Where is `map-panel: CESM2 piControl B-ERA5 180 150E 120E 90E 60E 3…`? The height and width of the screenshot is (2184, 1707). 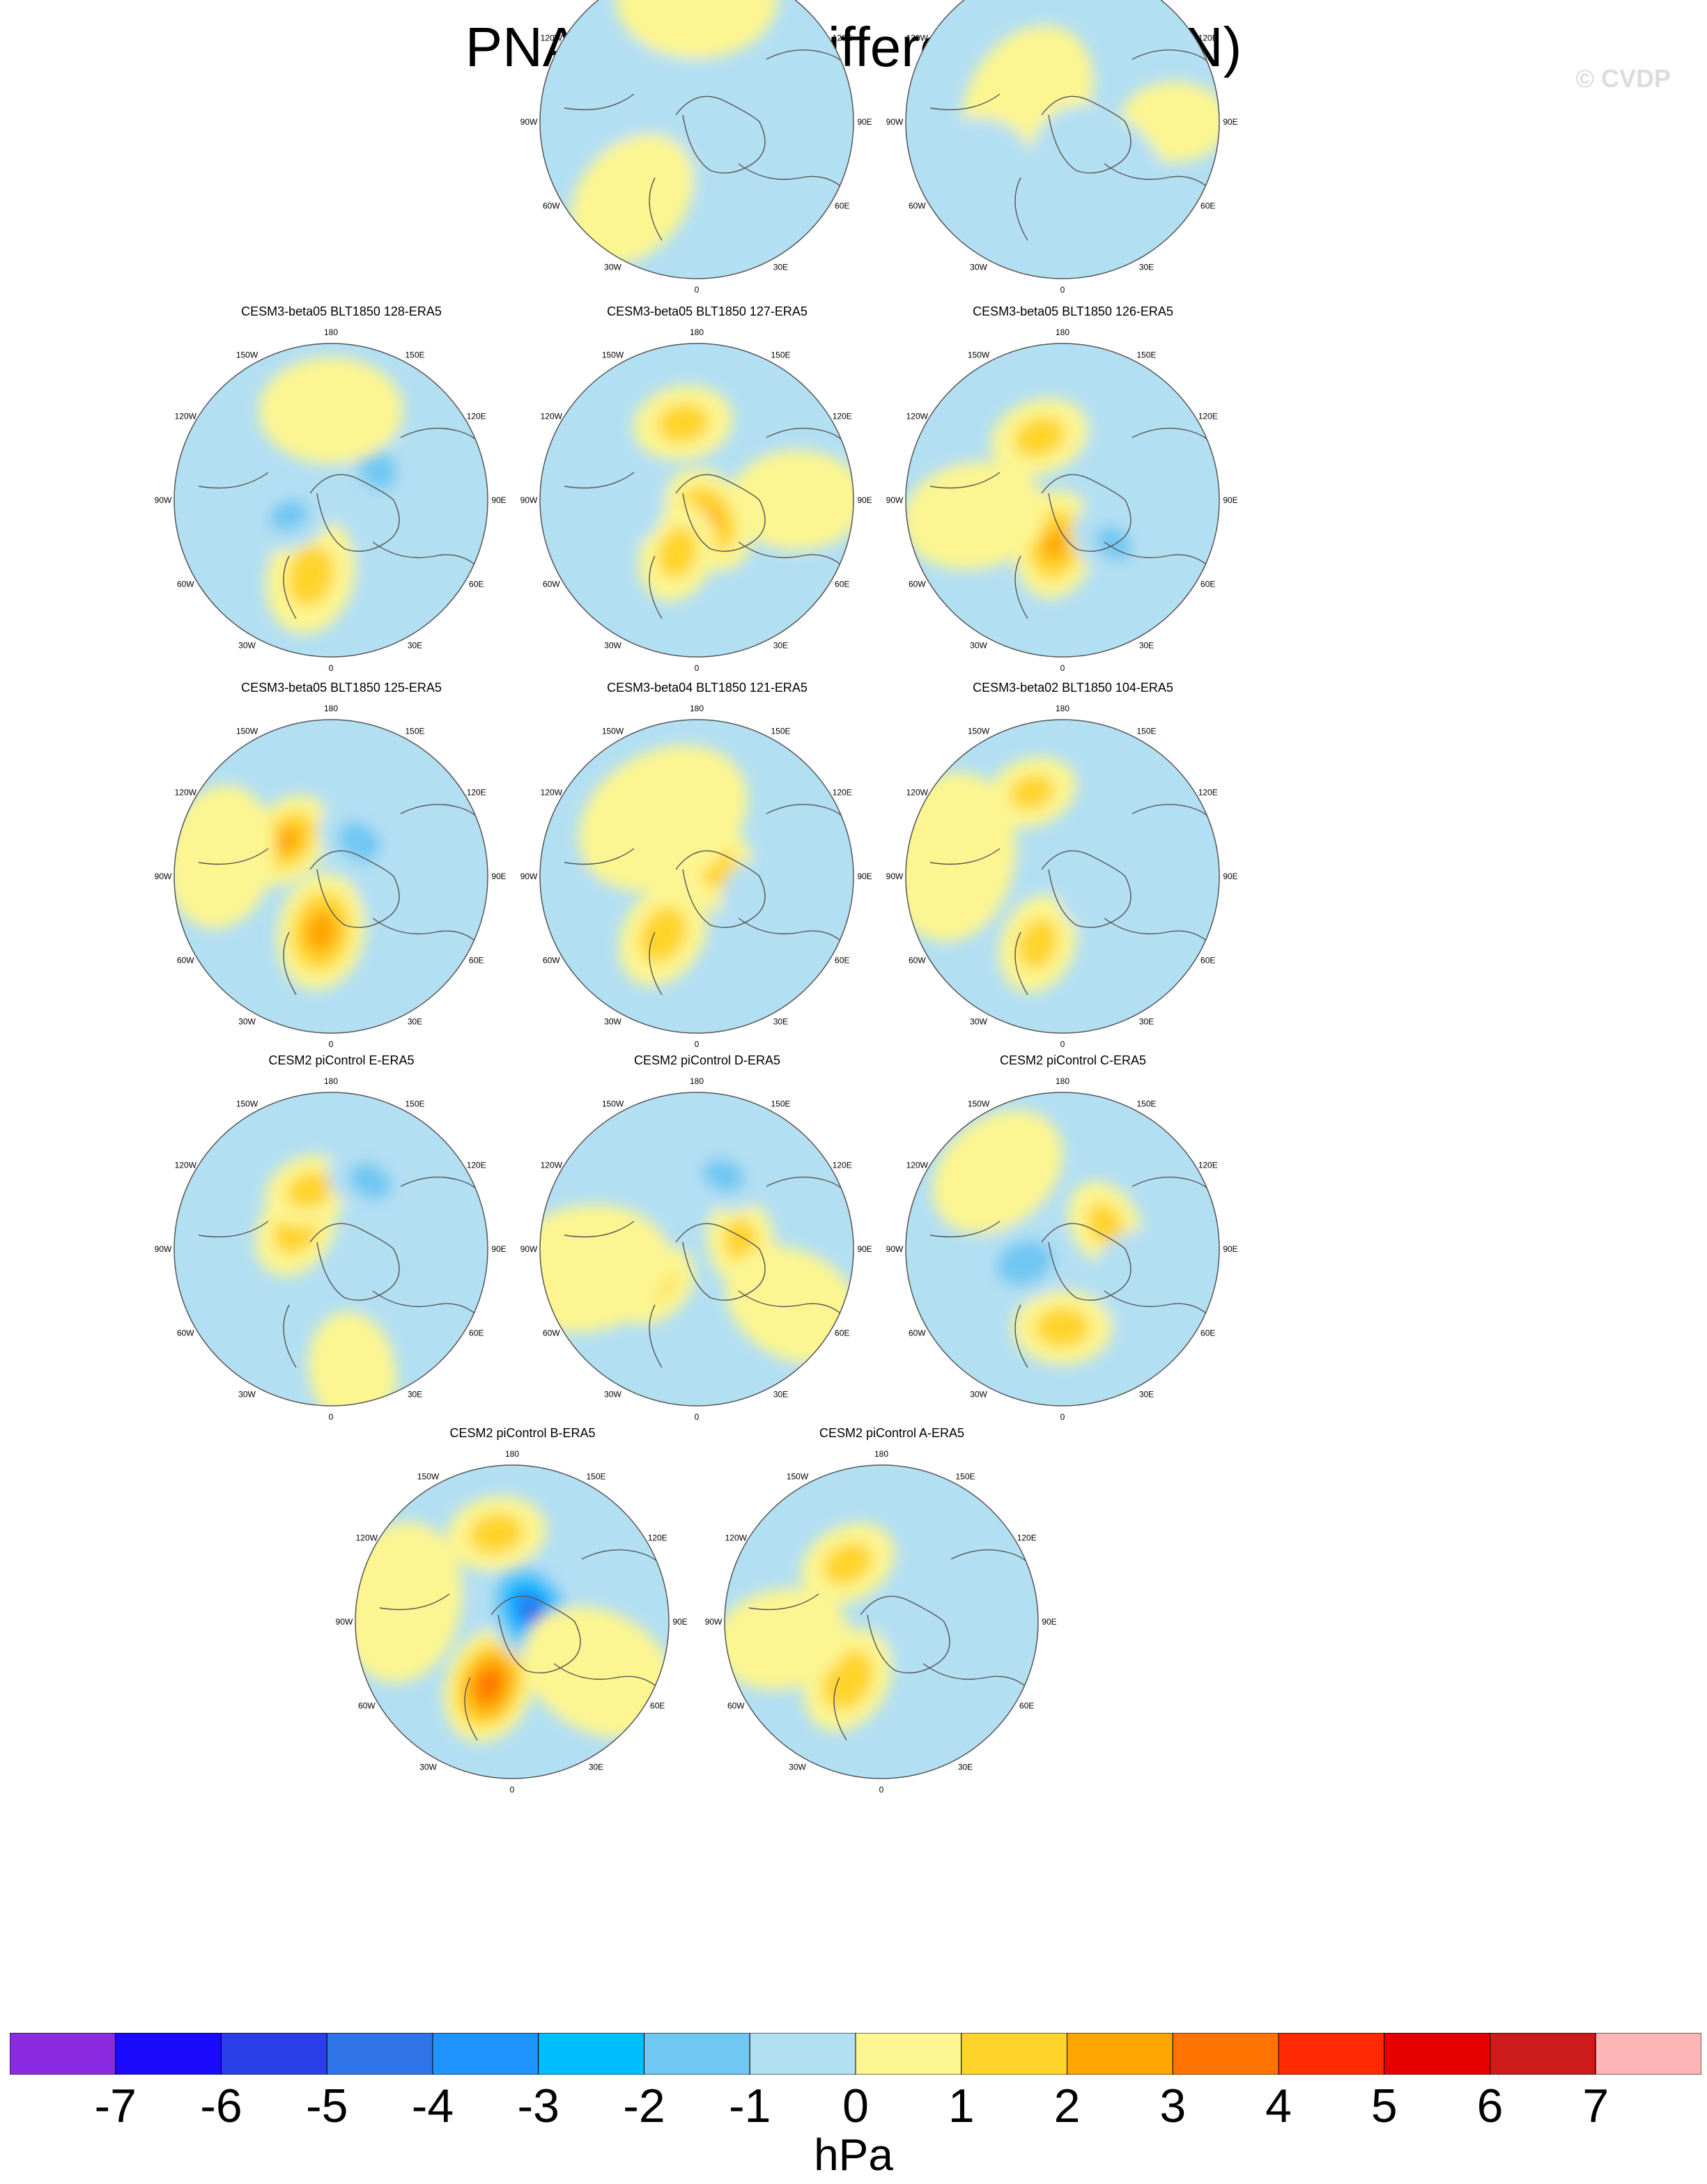 map-panel: CESM2 piControl B-ERA5 180 150E 120E 90E 60E 3… is located at coordinates (522, 1614).